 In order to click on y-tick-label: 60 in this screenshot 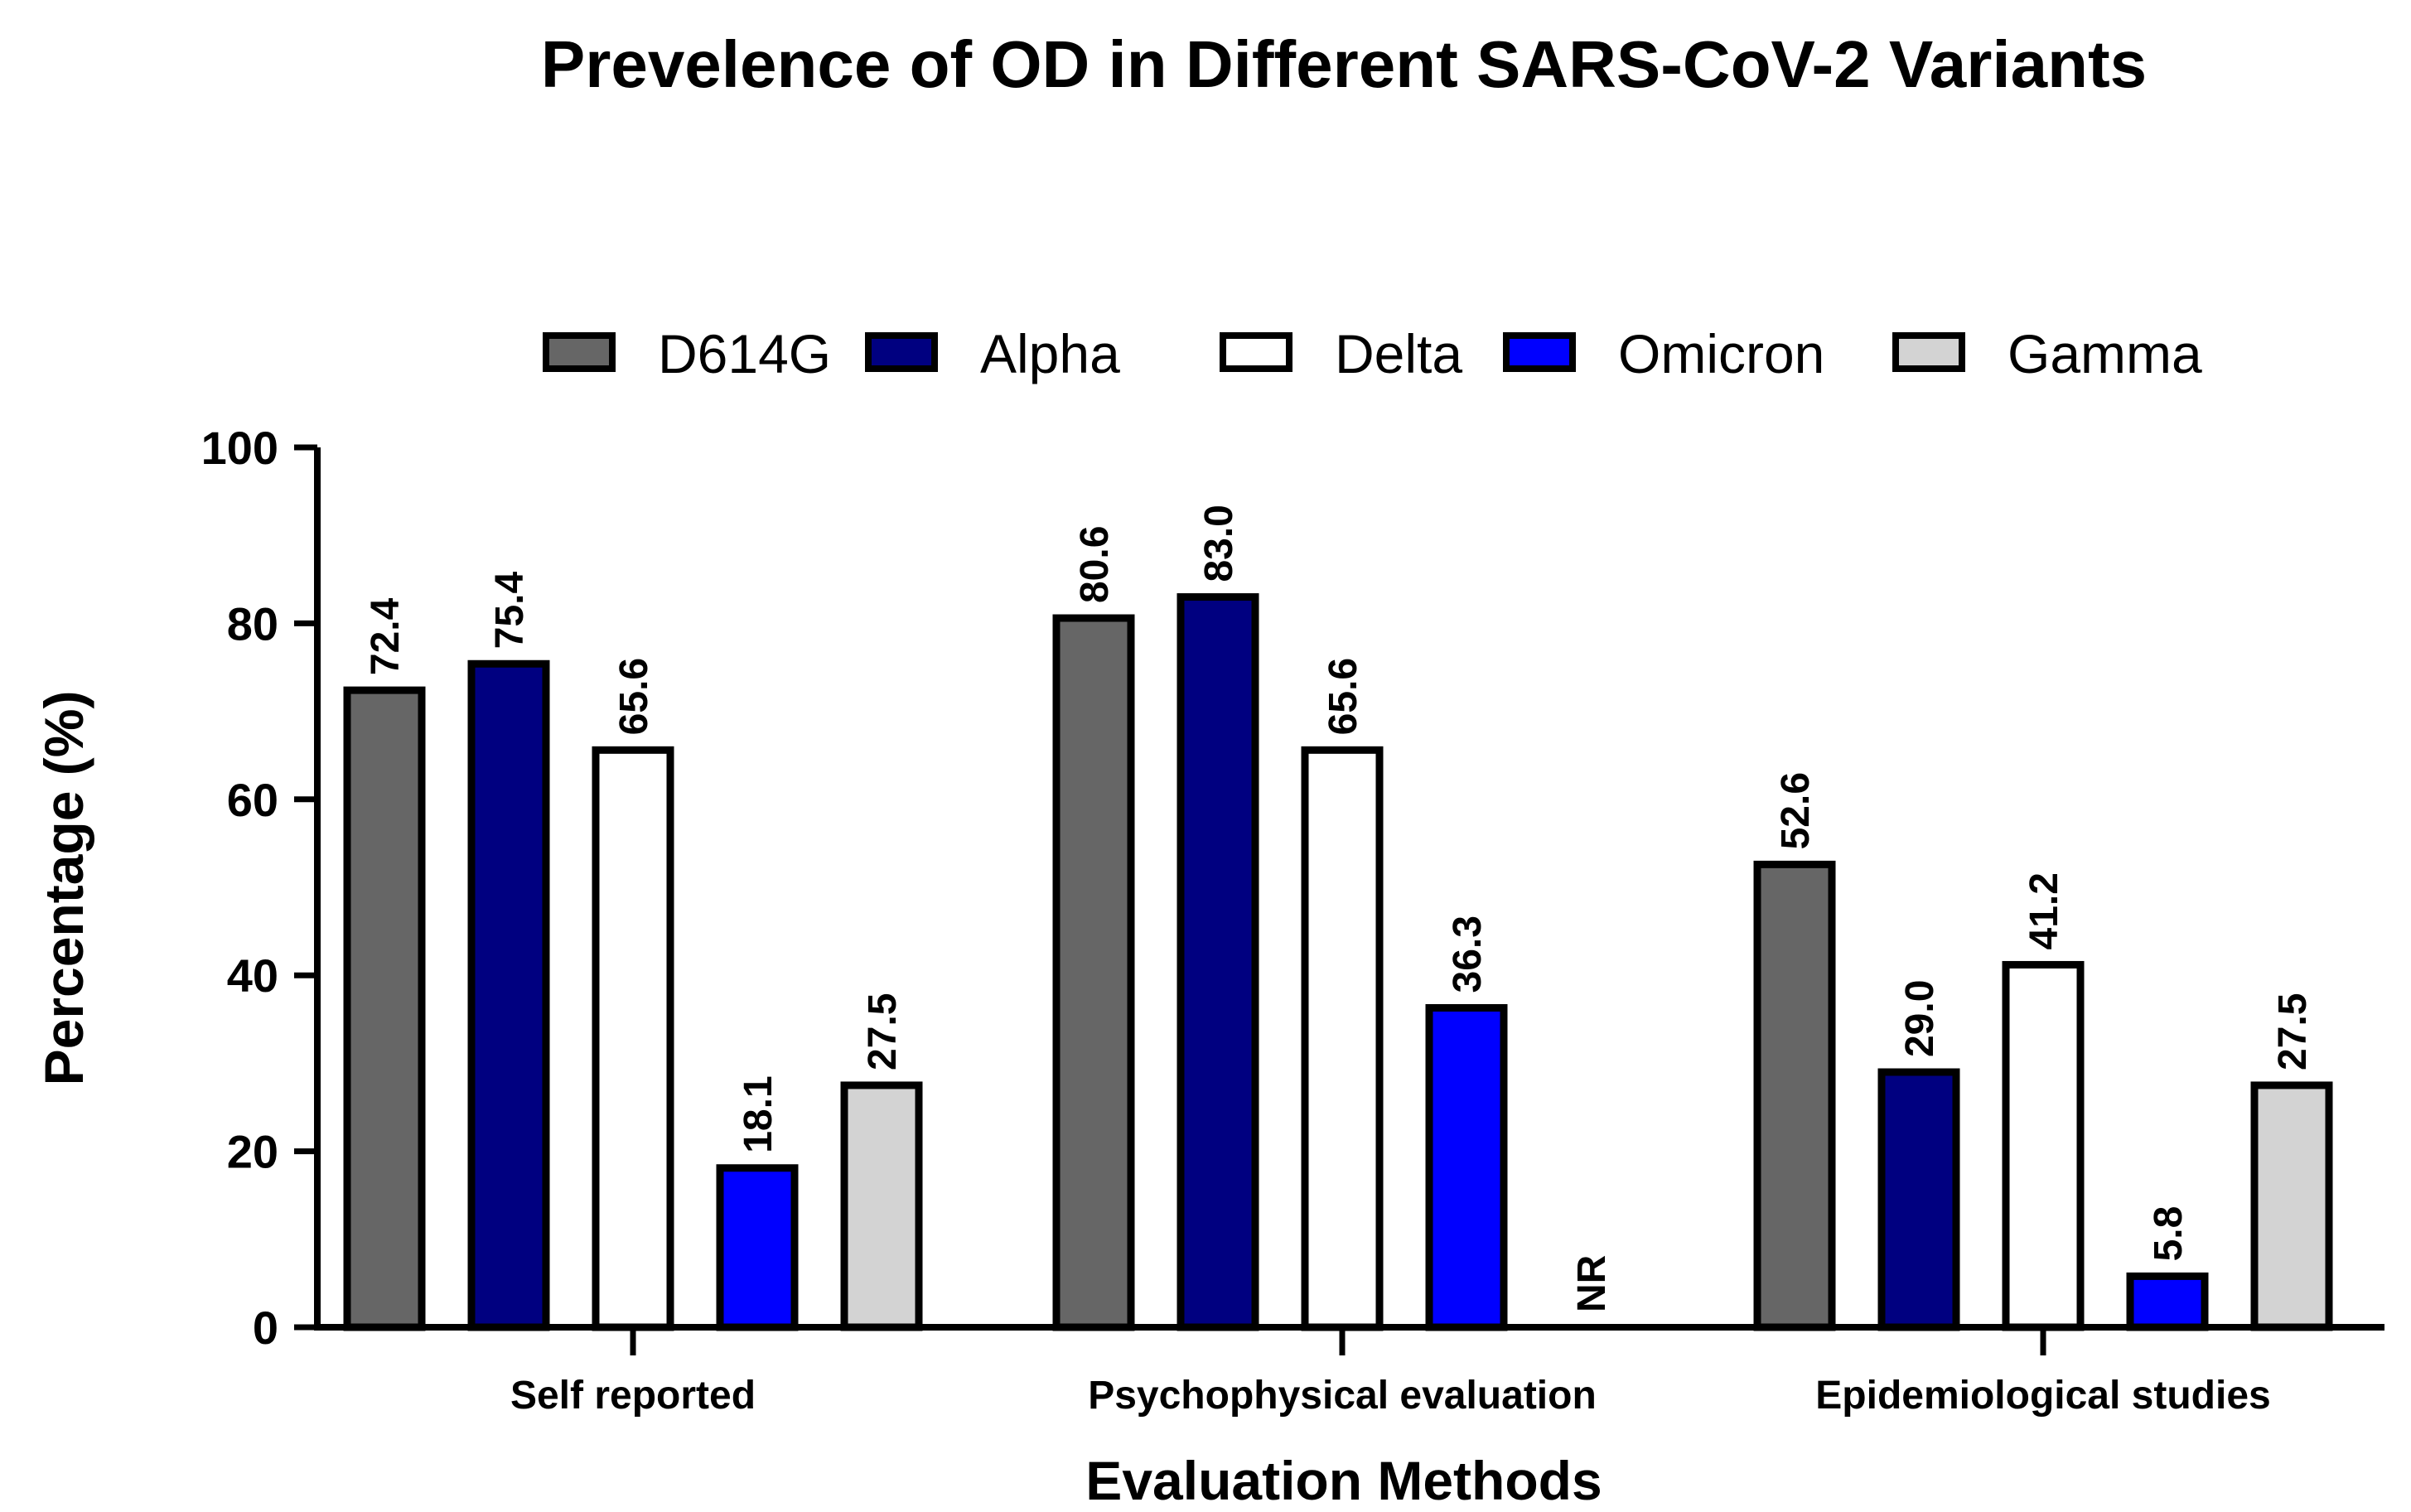, I will do `click(253, 800)`.